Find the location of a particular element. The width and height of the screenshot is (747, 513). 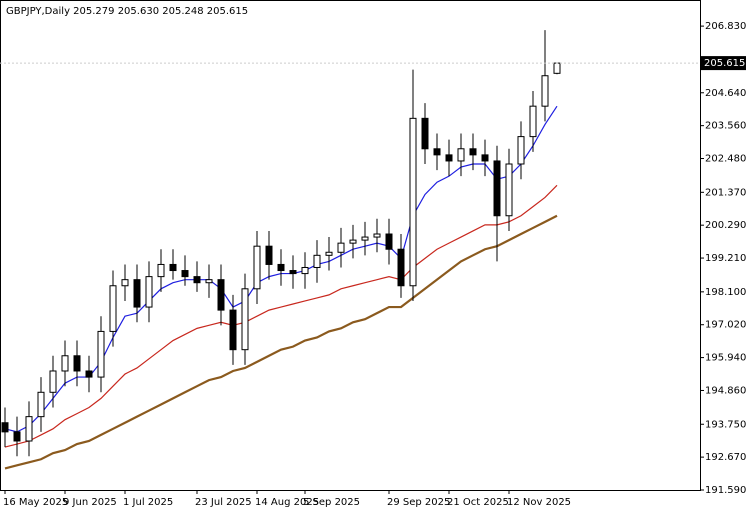

price-tag is located at coordinates (723, 63).